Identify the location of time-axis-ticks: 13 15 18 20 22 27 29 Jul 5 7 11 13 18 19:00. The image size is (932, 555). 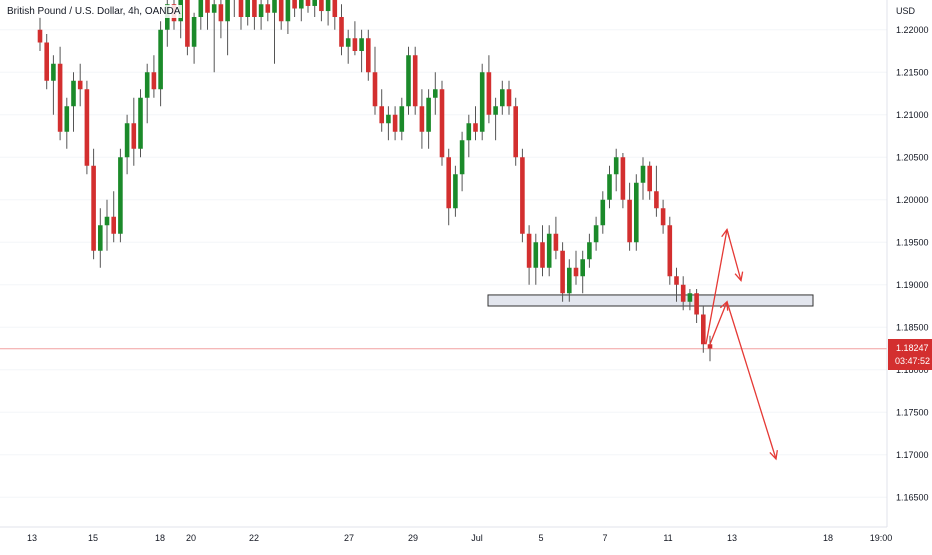
(459, 538).